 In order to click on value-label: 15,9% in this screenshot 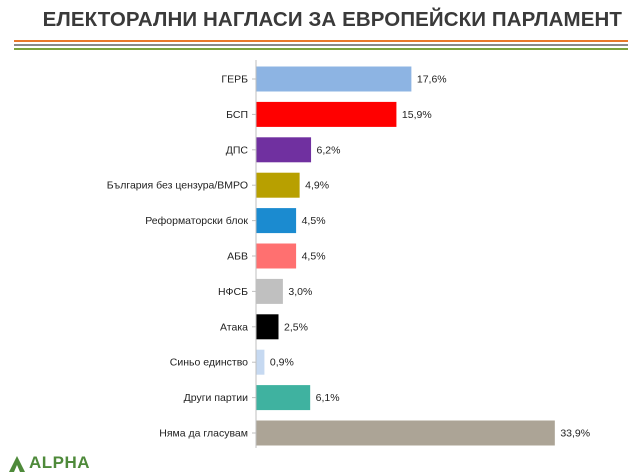, I will do `click(417, 115)`.